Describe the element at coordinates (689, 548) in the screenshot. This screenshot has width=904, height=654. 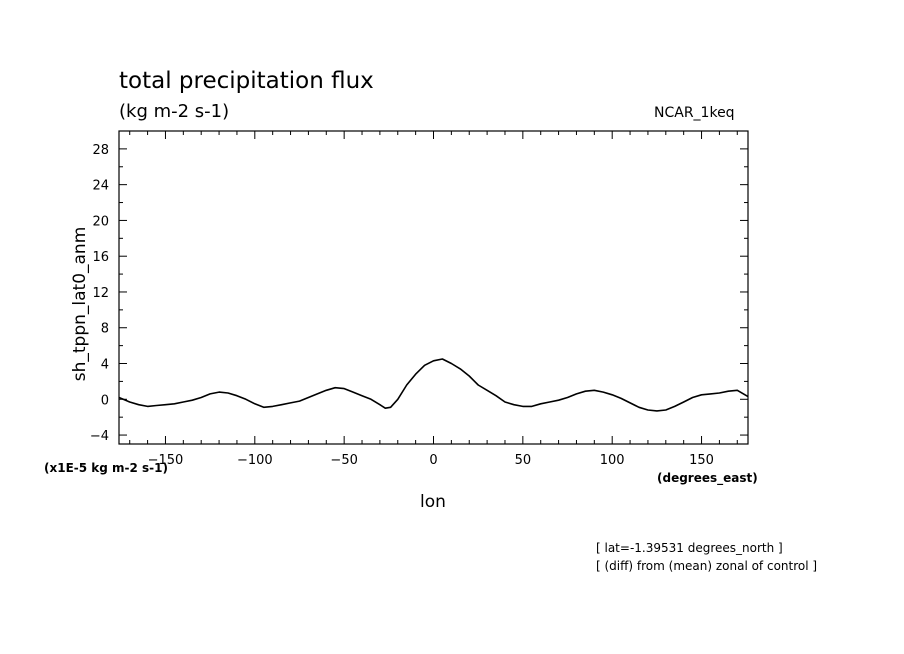
I see `latitude-note: [ lat=-1.39531 degrees_north ]` at that location.